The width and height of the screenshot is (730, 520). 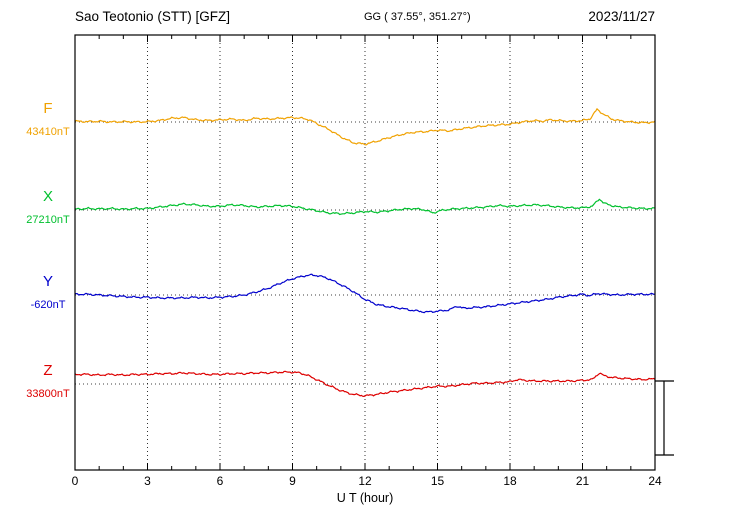 What do you see at coordinates (47, 196) in the screenshot?
I see `channel-letter-X: X` at bounding box center [47, 196].